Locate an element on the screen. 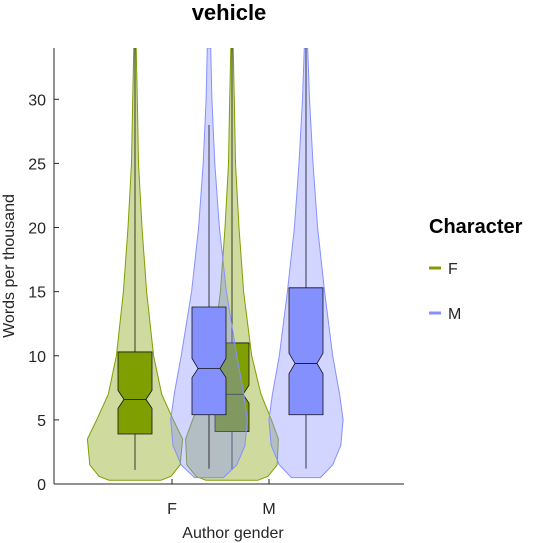  y-tick-label: 5 is located at coordinates (41, 421).